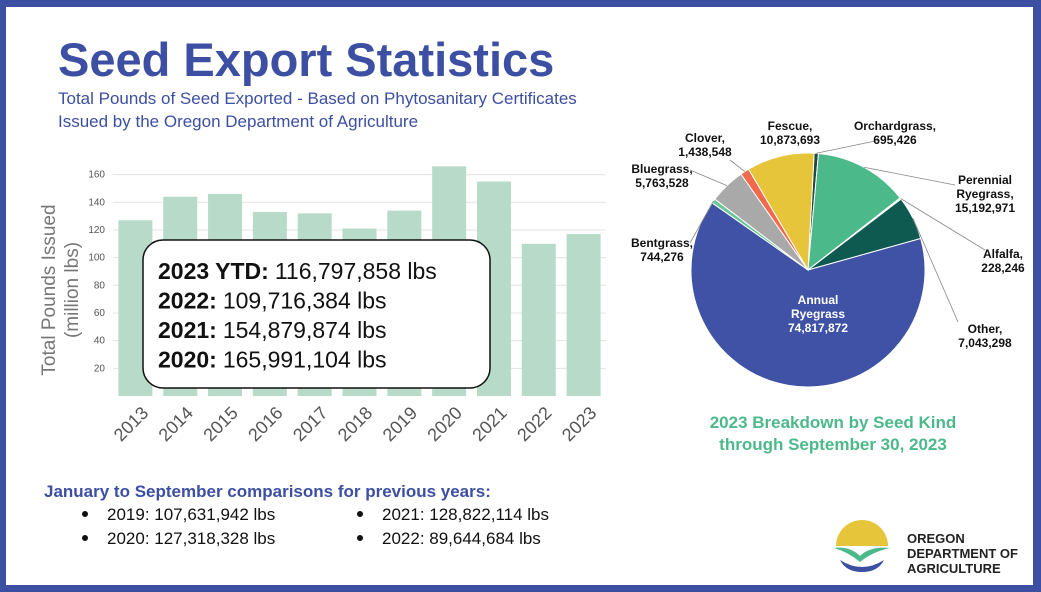 The height and width of the screenshot is (592, 1041). I want to click on pie-category: Orchardgrass,, so click(895, 126).